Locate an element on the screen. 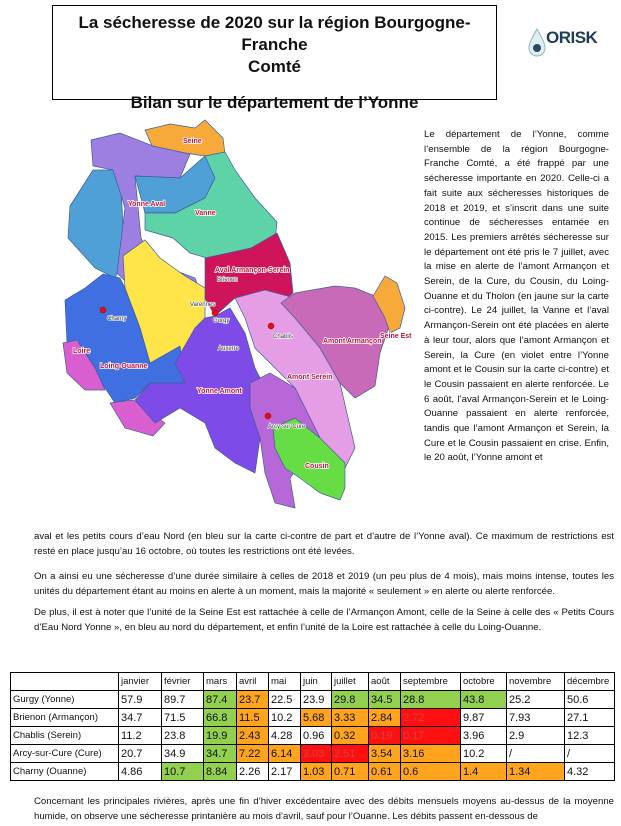  value-cell: 29.8 is located at coordinates (350, 699).